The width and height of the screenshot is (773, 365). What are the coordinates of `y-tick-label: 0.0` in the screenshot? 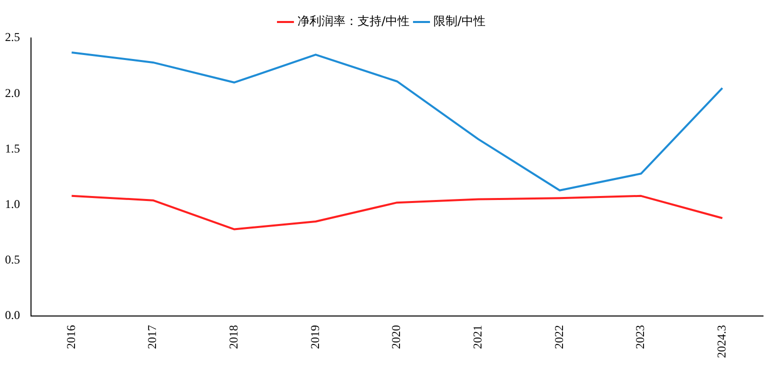 It's located at (12, 315).